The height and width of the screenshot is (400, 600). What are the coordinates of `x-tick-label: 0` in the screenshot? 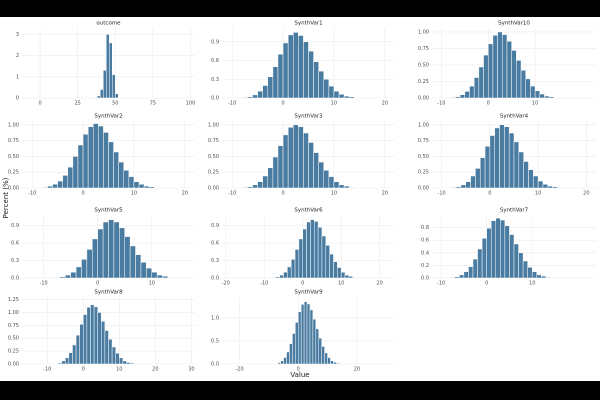 It's located at (82, 194).